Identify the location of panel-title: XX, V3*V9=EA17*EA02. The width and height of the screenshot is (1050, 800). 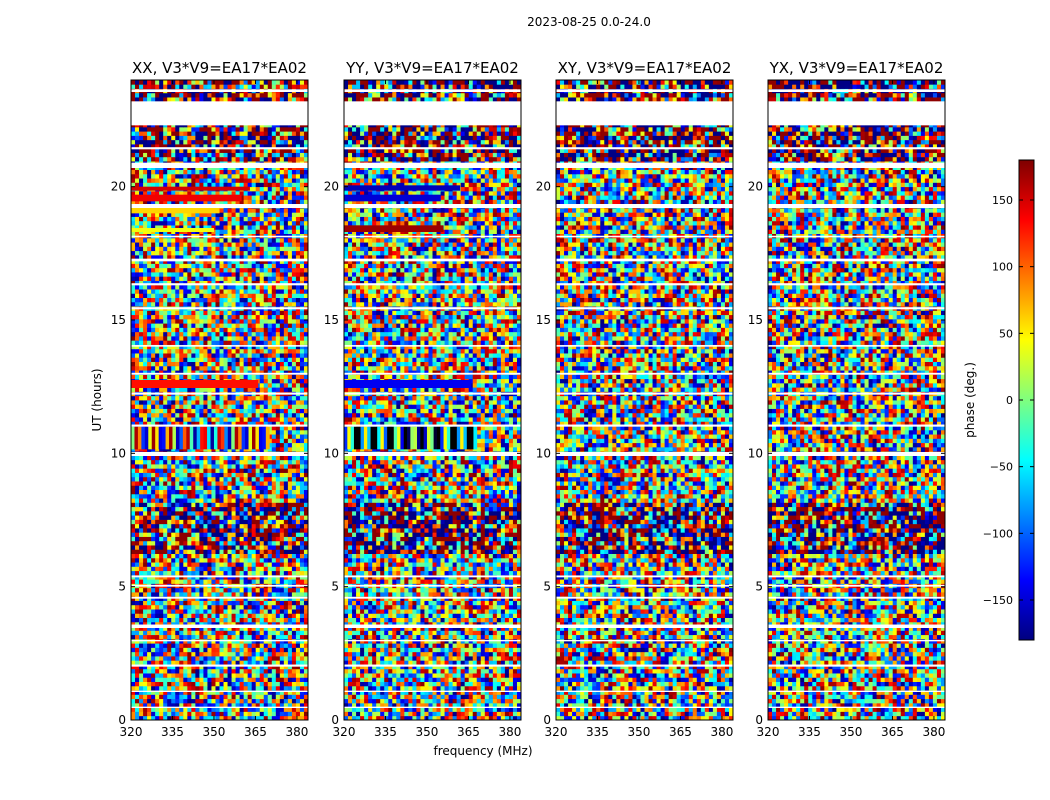
(219, 68).